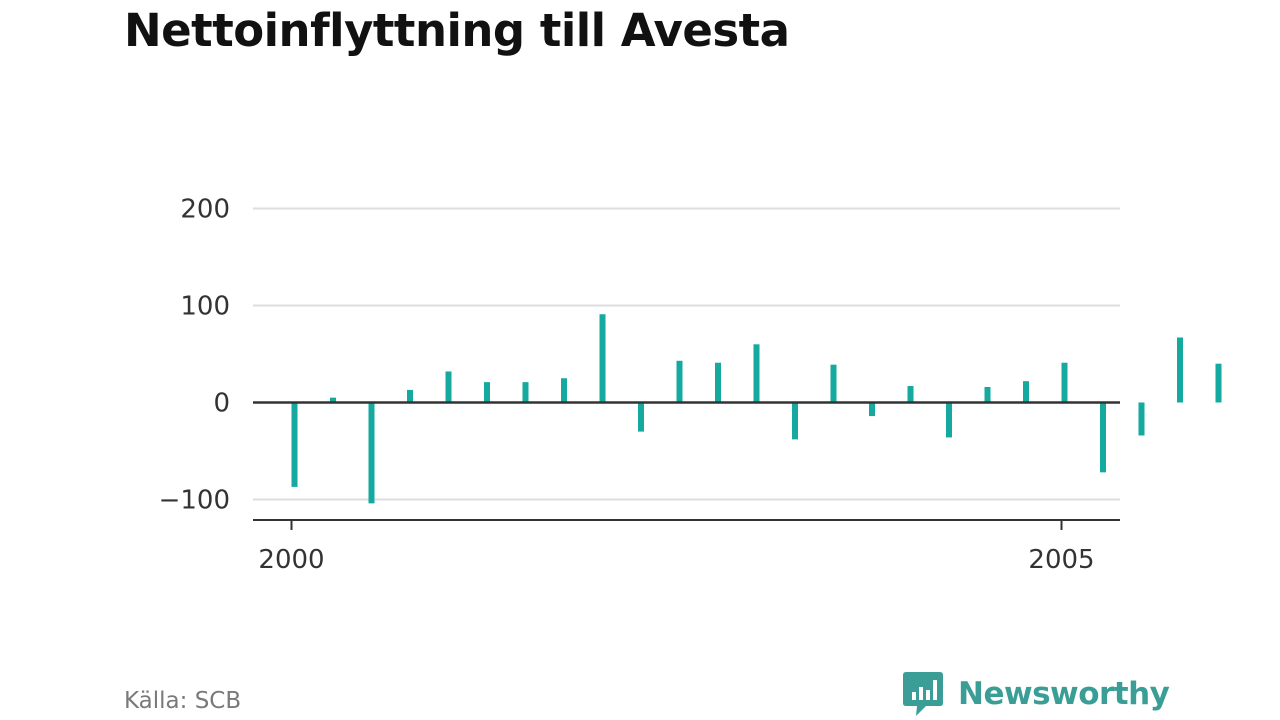  Describe the element at coordinates (1064, 694) in the screenshot. I see `brand-name: Newsworthy` at that location.